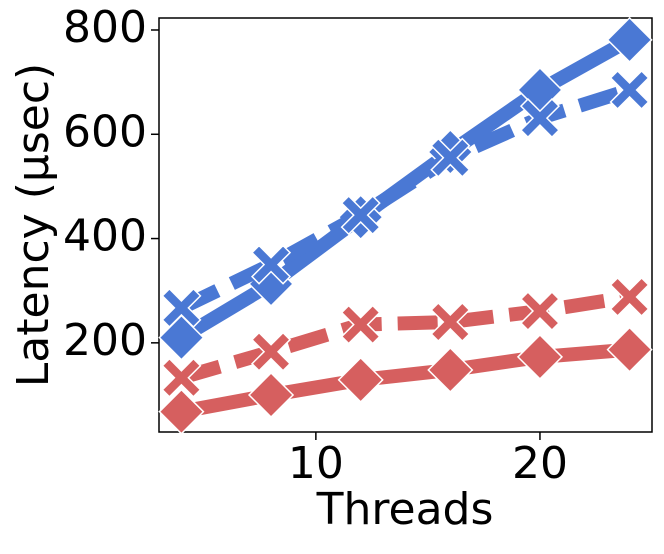 The height and width of the screenshot is (554, 664). Describe the element at coordinates (405, 337) in the screenshot. I see `series-line` at that location.